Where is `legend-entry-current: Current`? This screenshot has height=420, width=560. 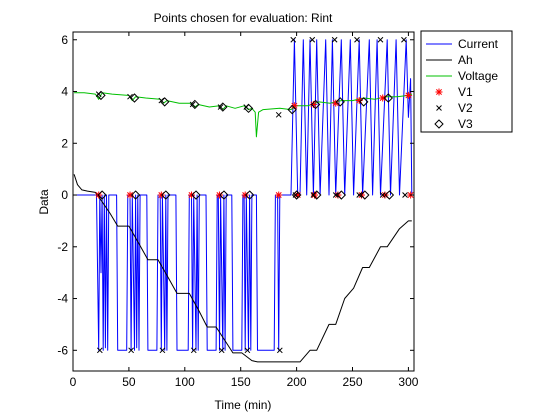 legend-entry-current: Current is located at coordinates (462, 44).